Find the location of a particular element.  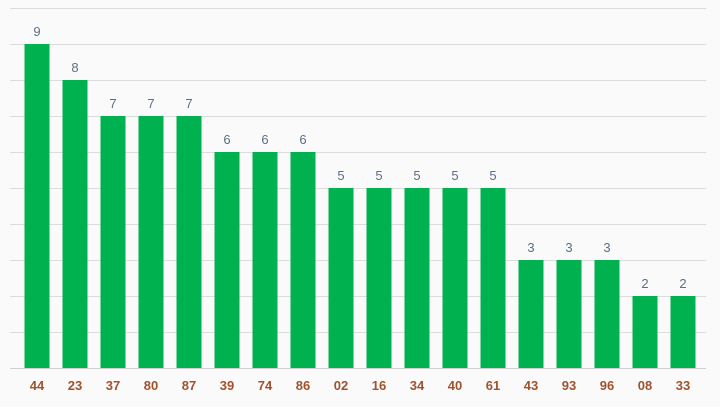

value-label-02: 5 is located at coordinates (340, 175).